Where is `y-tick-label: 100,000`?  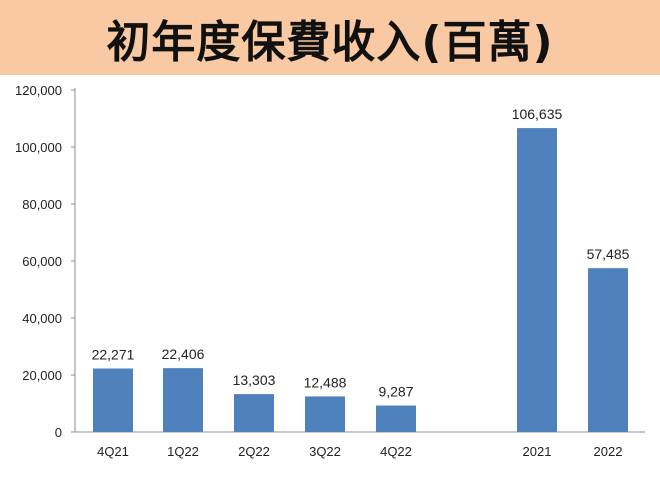
y-tick-label: 100,000 is located at coordinates (38, 147).